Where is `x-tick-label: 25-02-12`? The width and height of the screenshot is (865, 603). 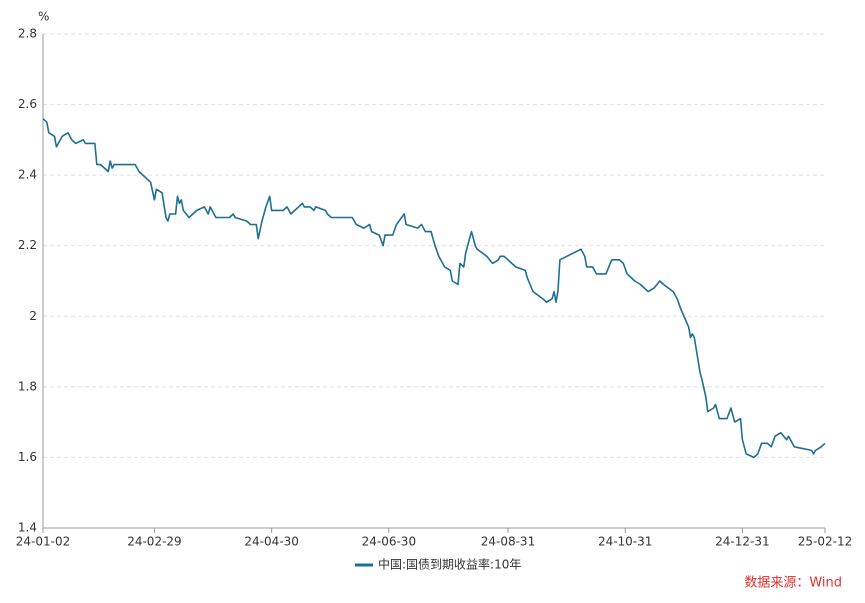 x-tick-label: 25-02-12 is located at coordinates (825, 542).